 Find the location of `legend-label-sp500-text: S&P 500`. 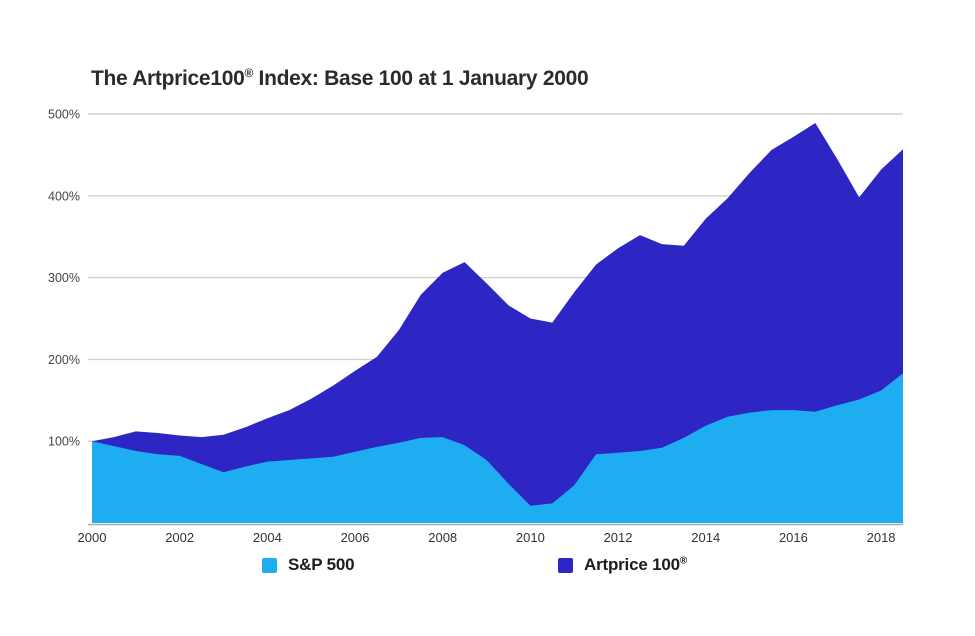

legend-label-sp500-text: S&P 500 is located at coordinates (321, 564).